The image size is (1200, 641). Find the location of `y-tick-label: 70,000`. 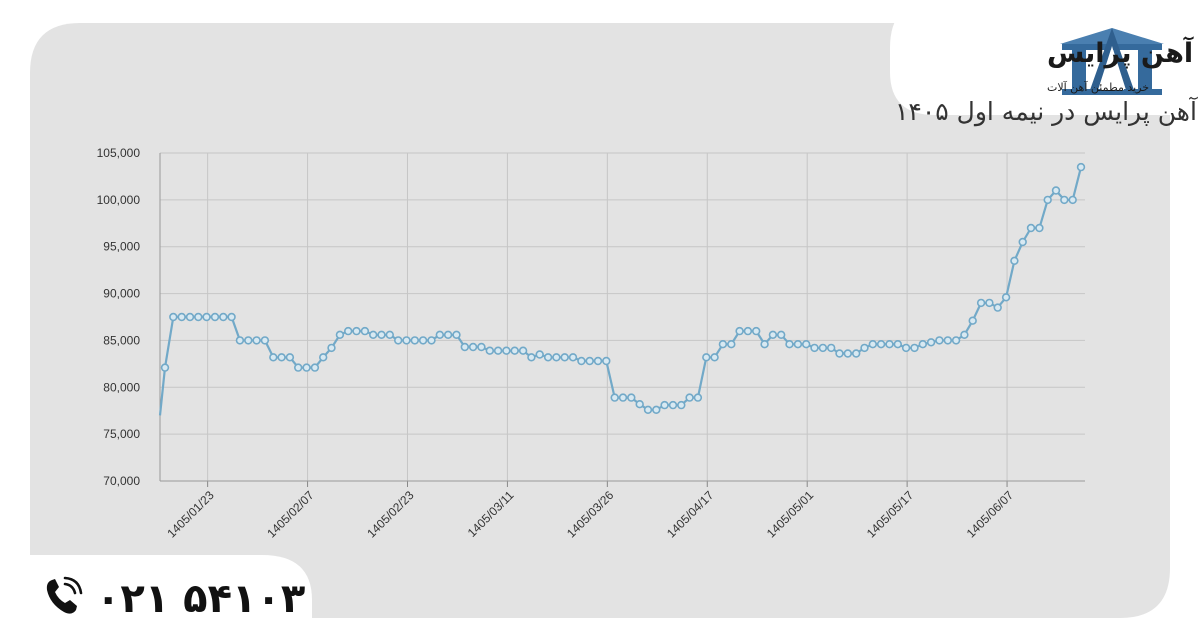

y-tick-label: 70,000 is located at coordinates (121, 481).